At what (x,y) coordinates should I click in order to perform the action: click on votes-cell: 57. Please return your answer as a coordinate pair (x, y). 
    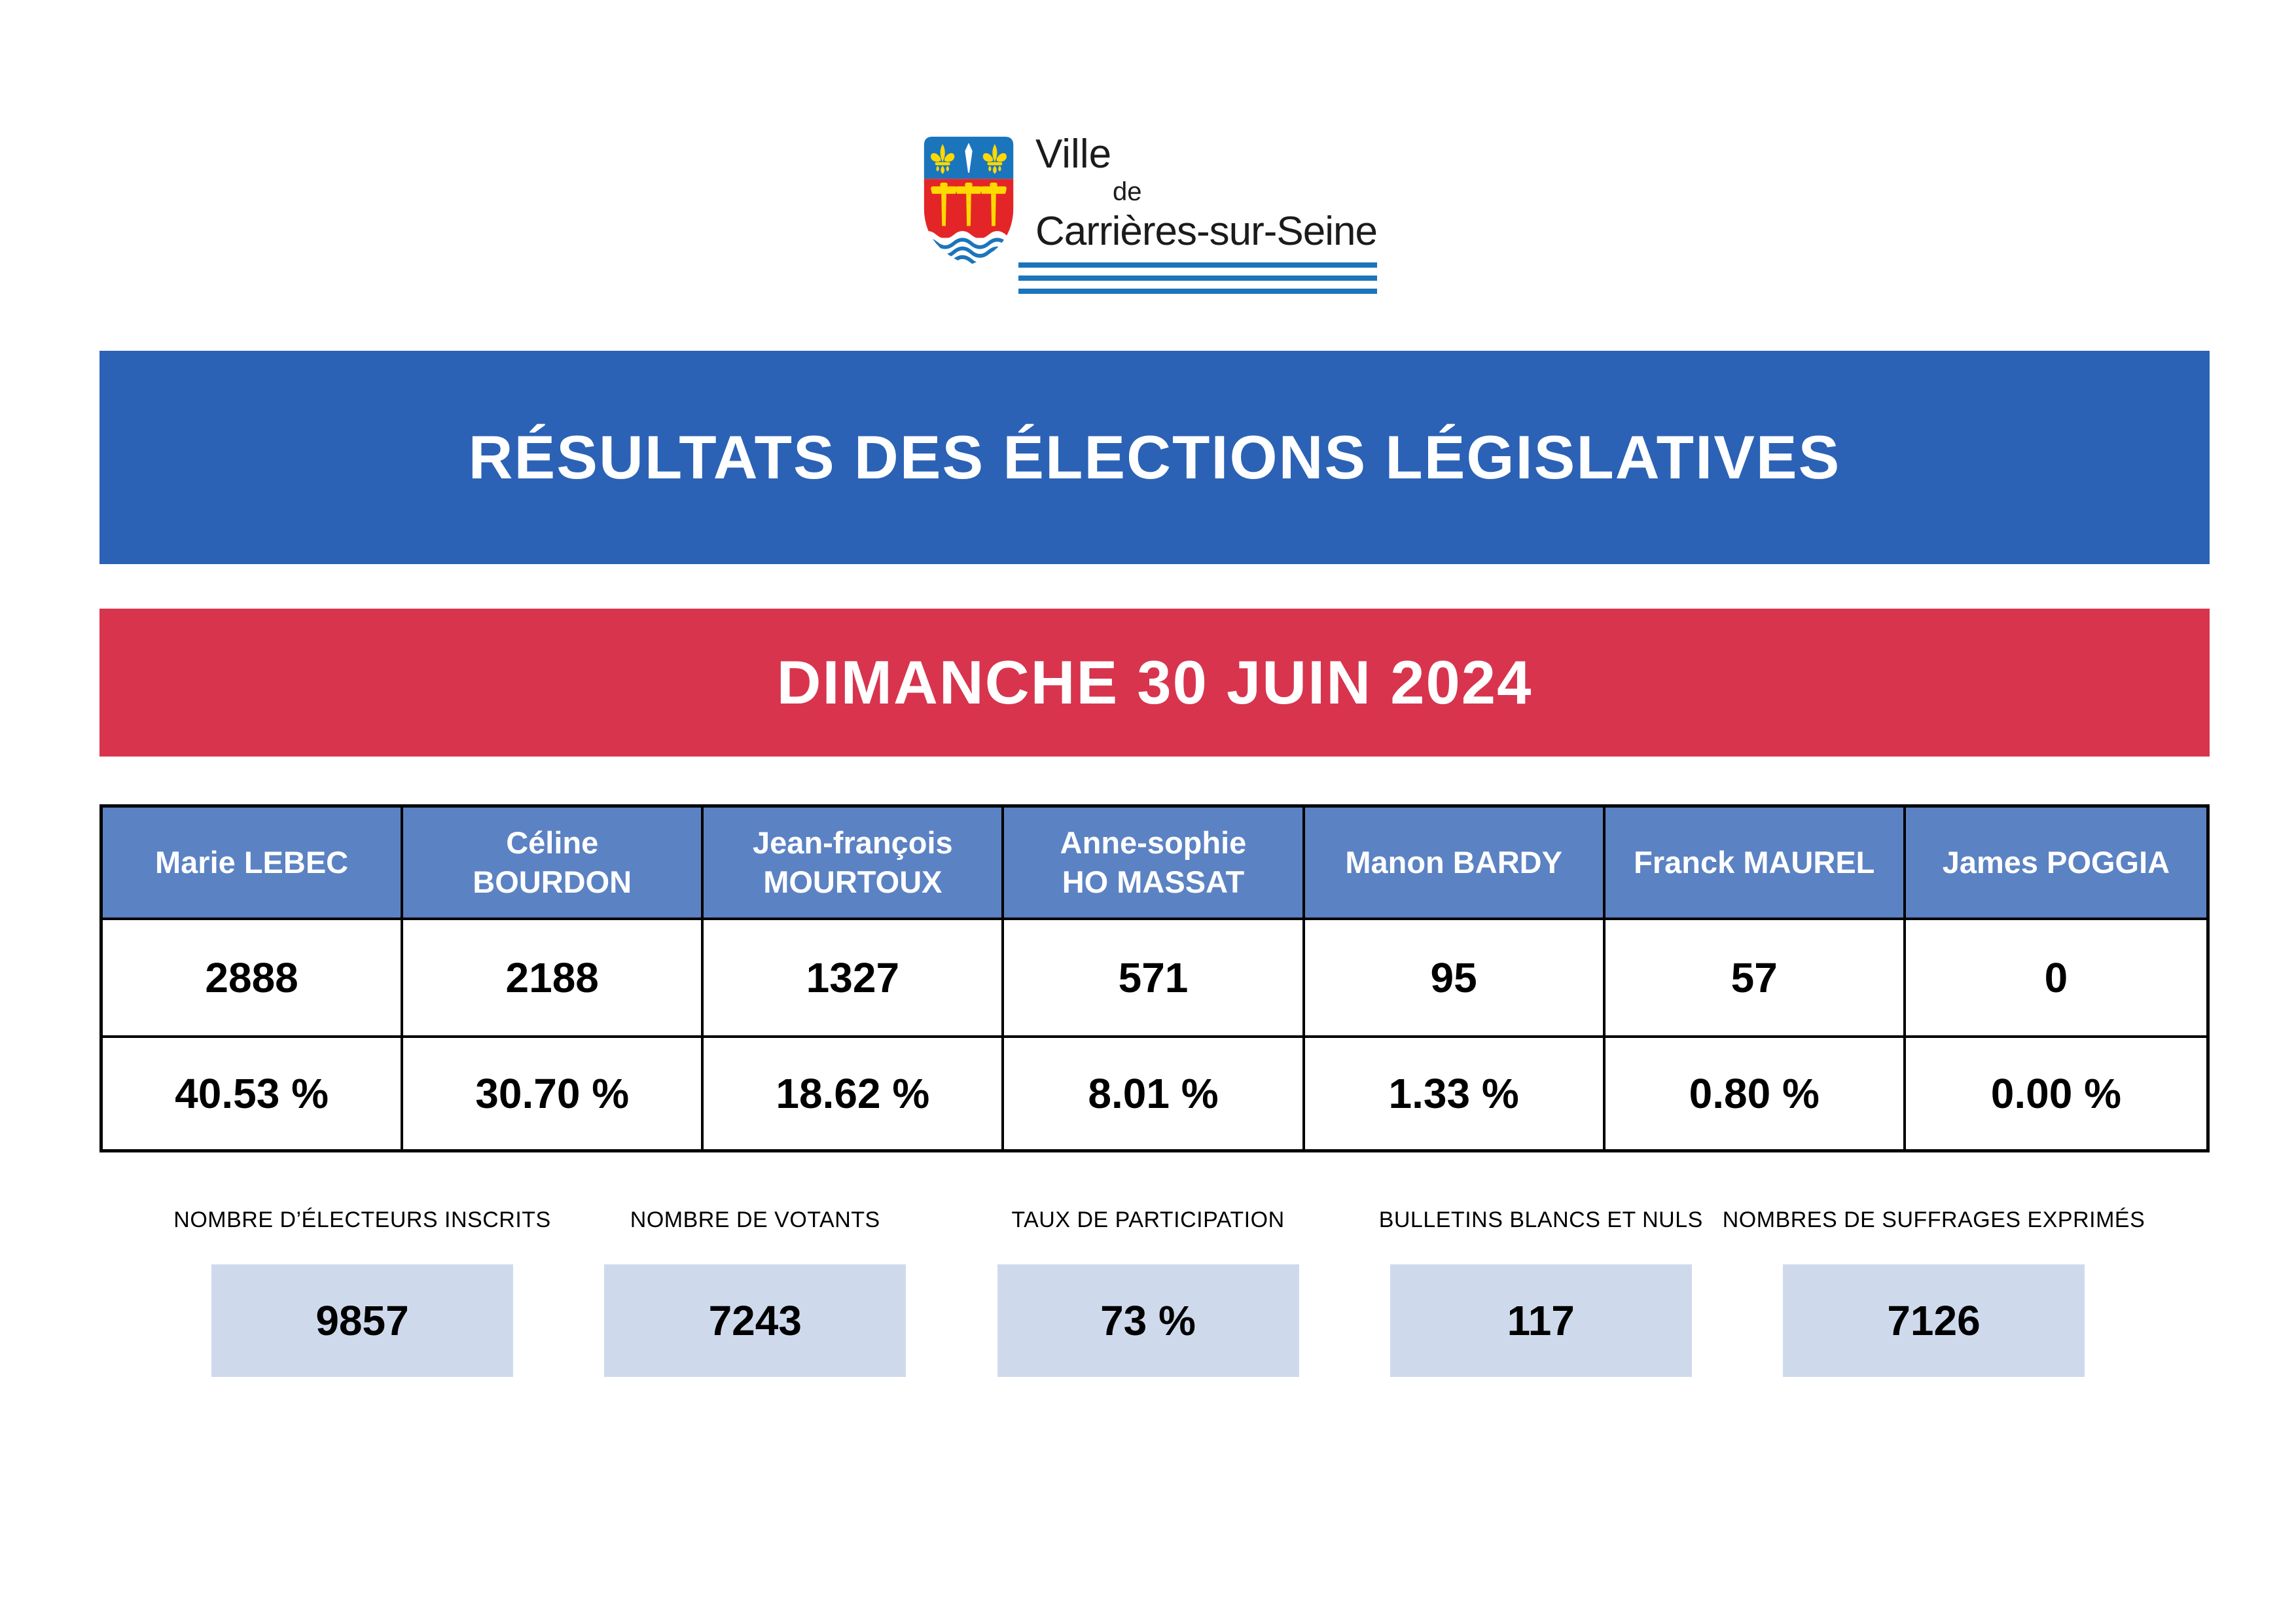
    Looking at the image, I should click on (1755, 979).